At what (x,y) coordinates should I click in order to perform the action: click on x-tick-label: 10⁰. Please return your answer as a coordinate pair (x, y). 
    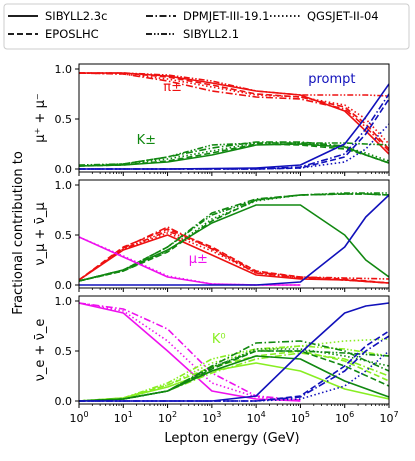
    Looking at the image, I should click on (78, 417).